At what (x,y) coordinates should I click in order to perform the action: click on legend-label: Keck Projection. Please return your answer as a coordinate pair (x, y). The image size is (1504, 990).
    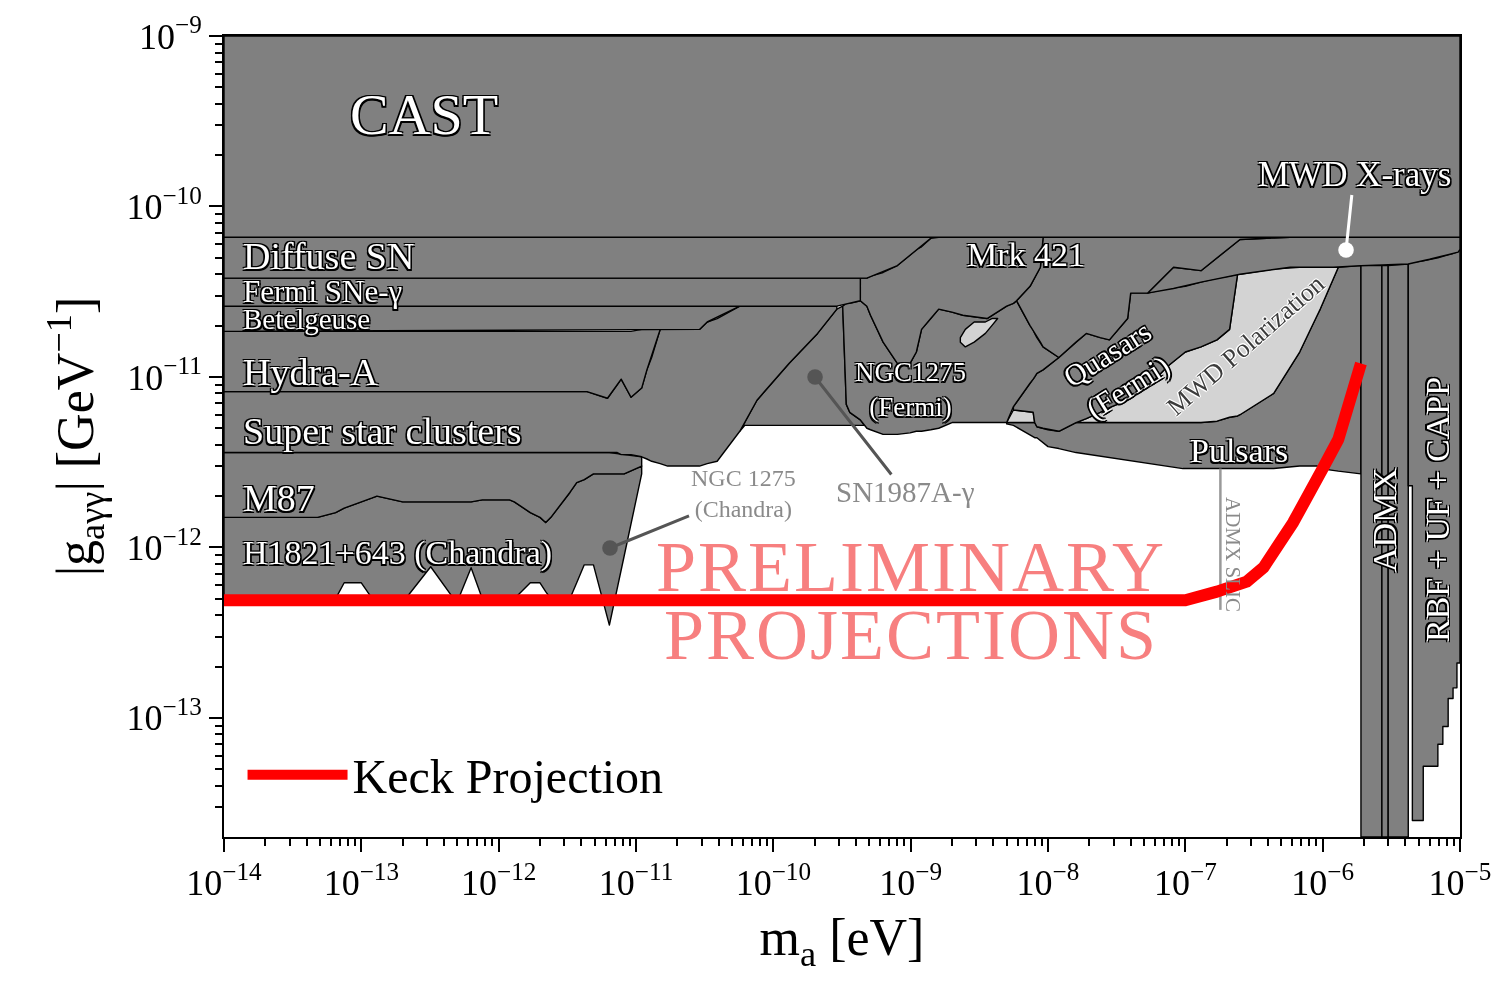
    Looking at the image, I should click on (508, 777).